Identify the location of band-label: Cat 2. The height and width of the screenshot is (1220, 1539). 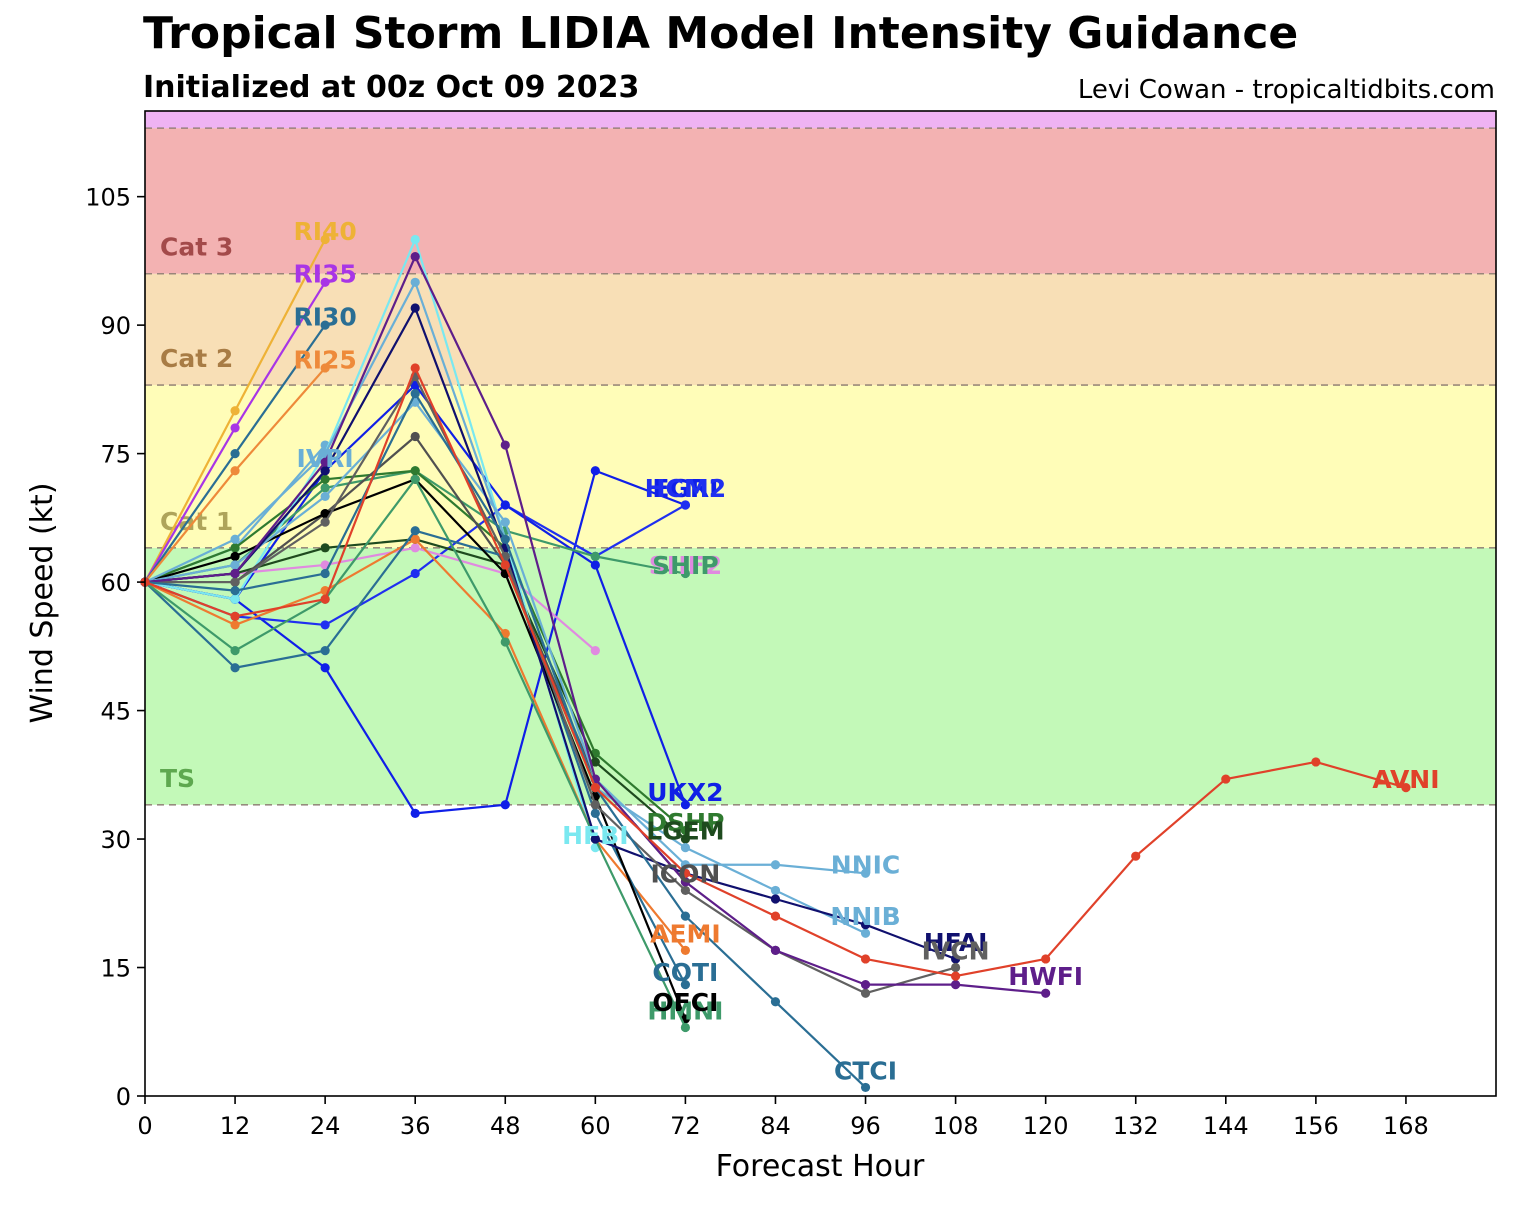
(196, 358).